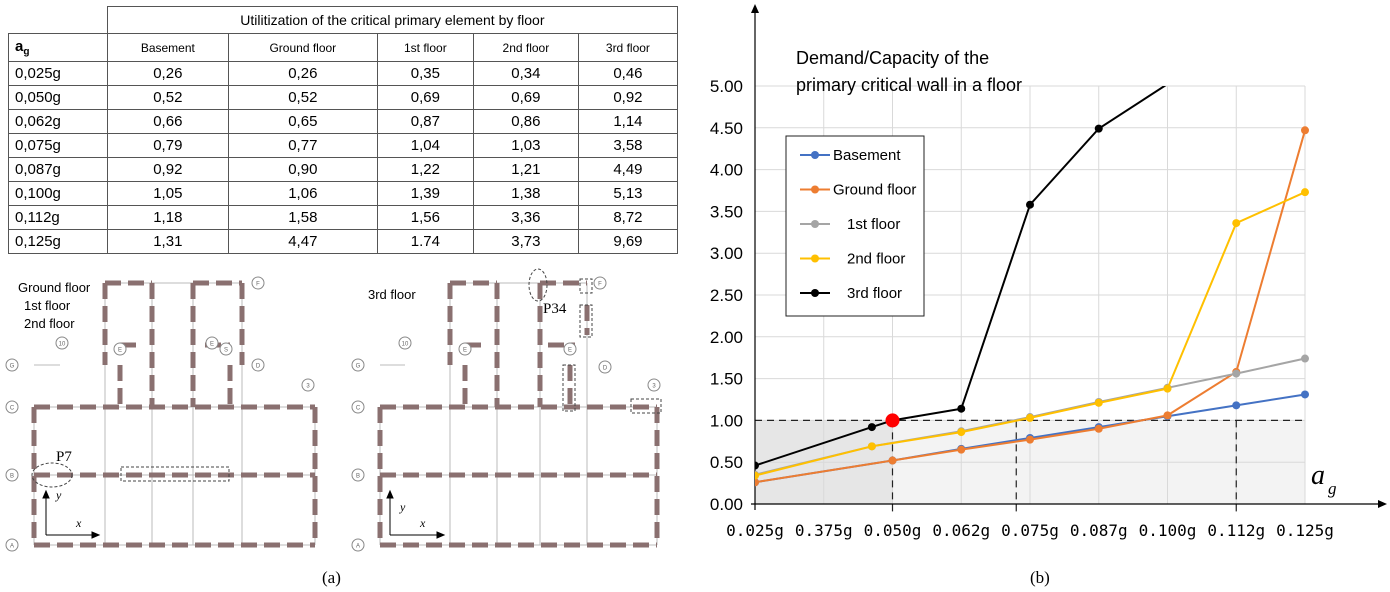 This screenshot has height=592, width=1390. What do you see at coordinates (422, 523) in the screenshot?
I see `plan-right-x-axis-label: x` at bounding box center [422, 523].